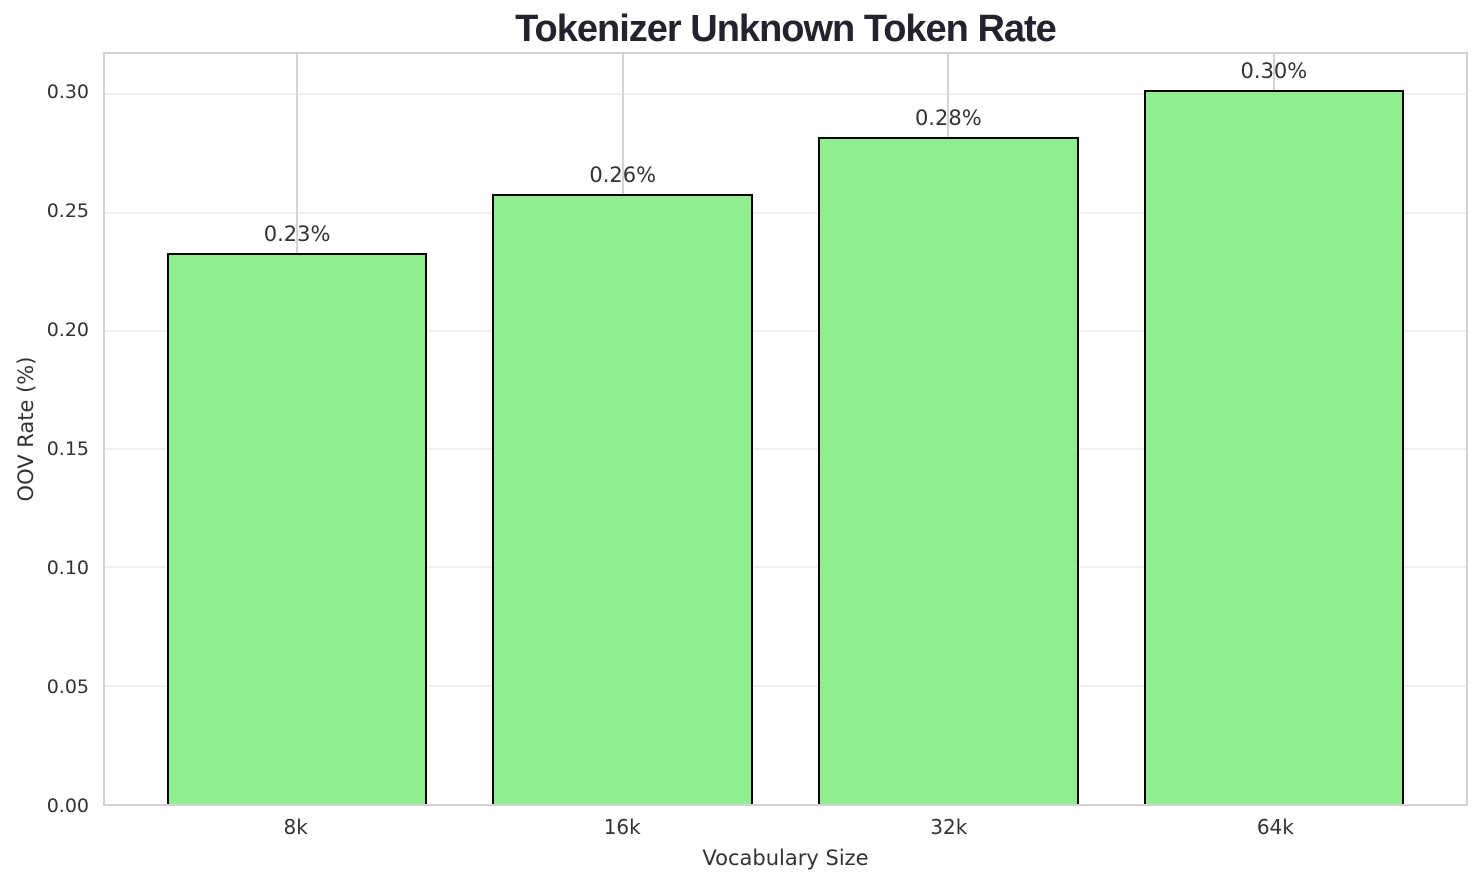 The height and width of the screenshot is (885, 1484). I want to click on bar-16k, so click(622, 498).